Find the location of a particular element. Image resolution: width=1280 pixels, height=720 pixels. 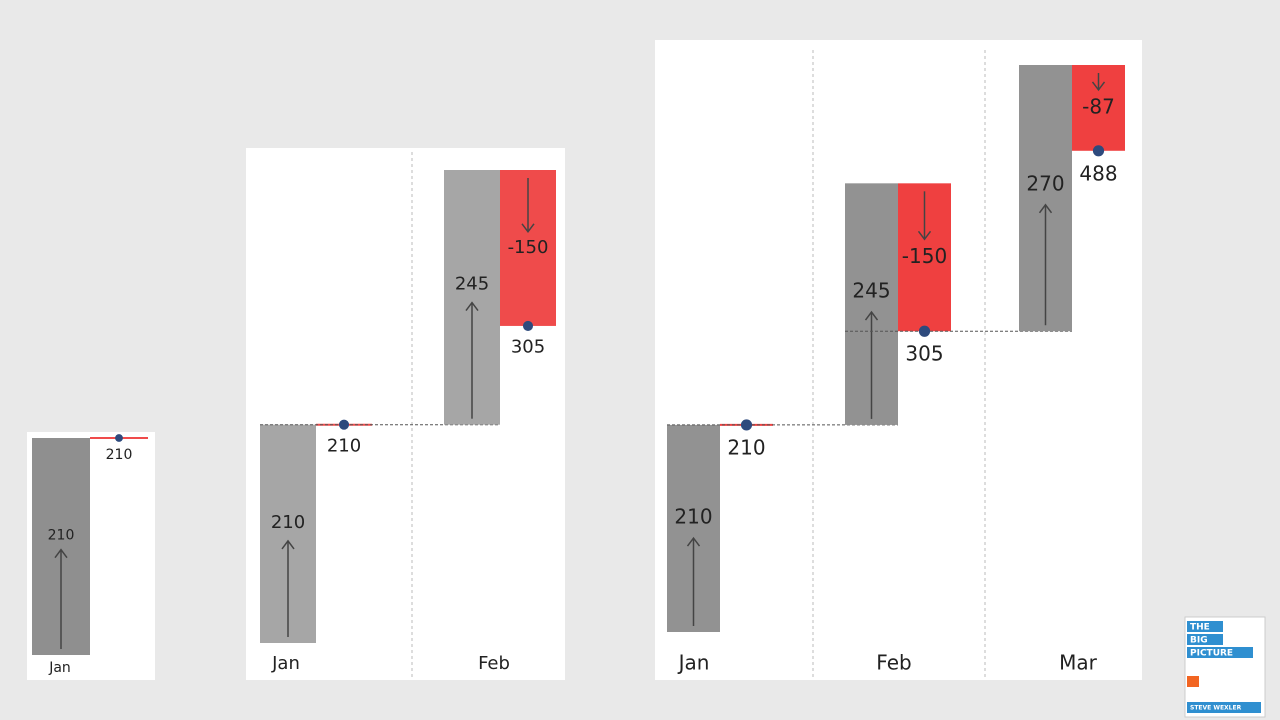

logo-text: BIG is located at coordinates (1199, 641).